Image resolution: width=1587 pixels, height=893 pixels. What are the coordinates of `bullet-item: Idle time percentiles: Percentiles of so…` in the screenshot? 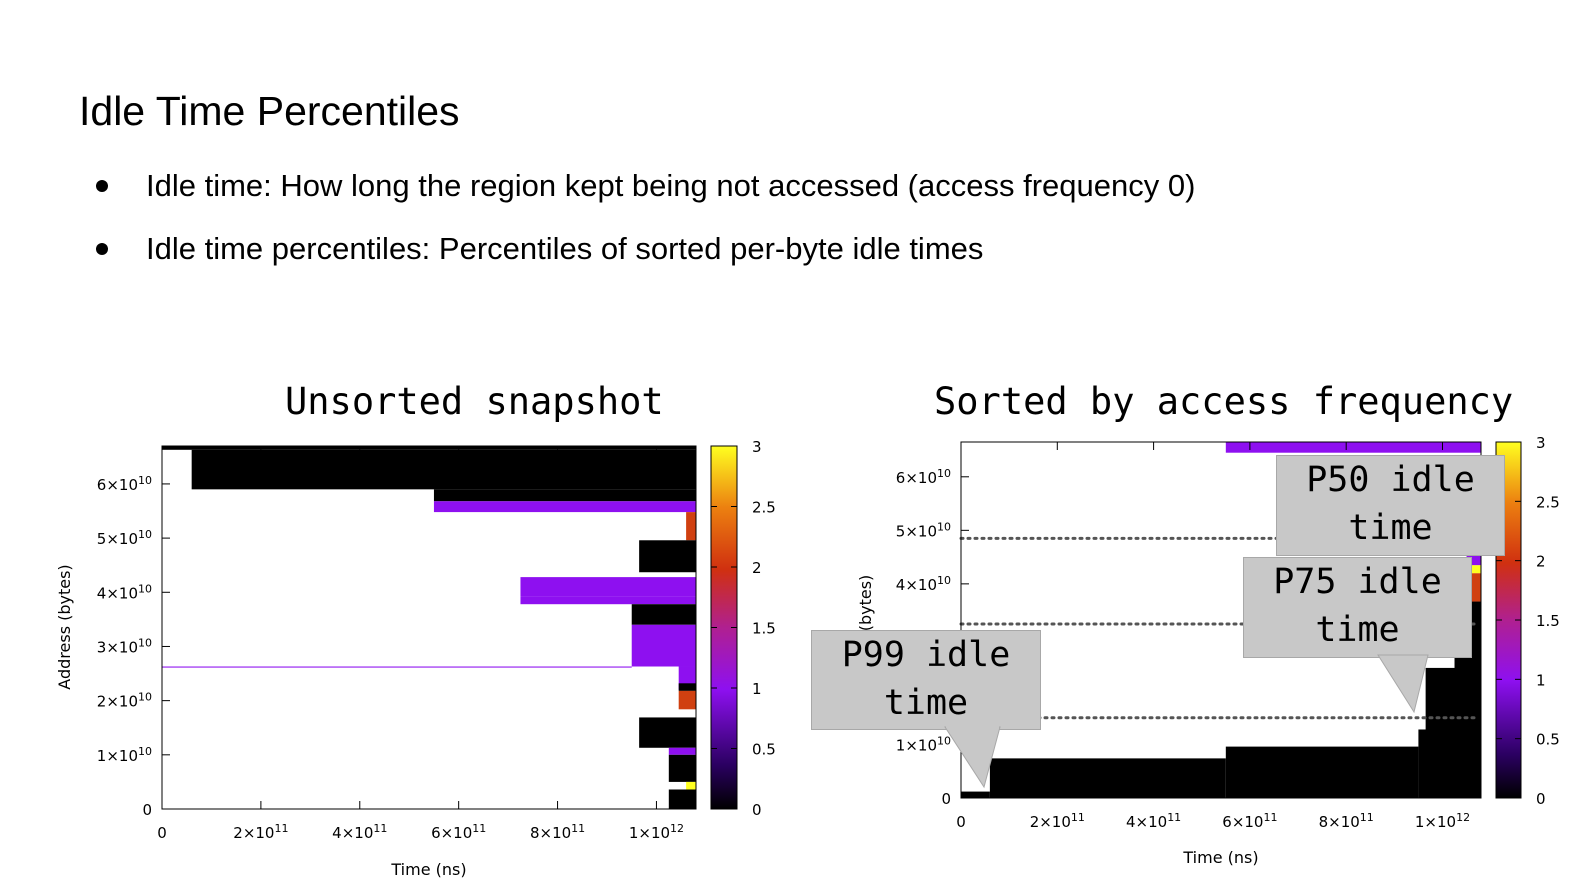 It's located at (645, 258).